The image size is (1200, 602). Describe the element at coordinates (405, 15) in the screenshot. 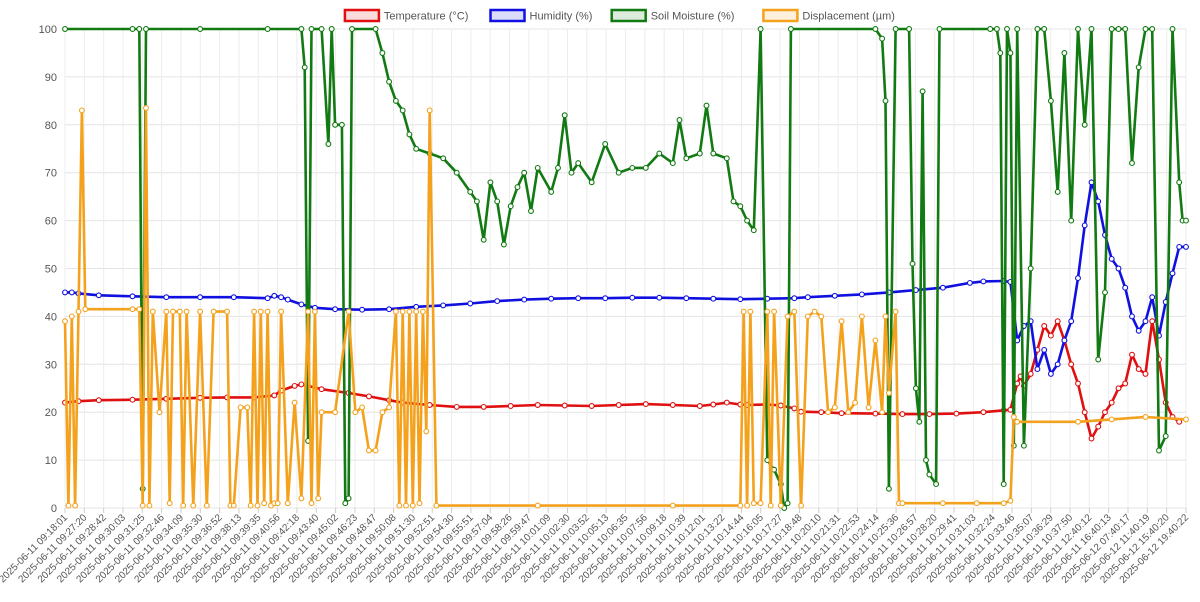

I see `legend-item: Temperature (°C)` at that location.